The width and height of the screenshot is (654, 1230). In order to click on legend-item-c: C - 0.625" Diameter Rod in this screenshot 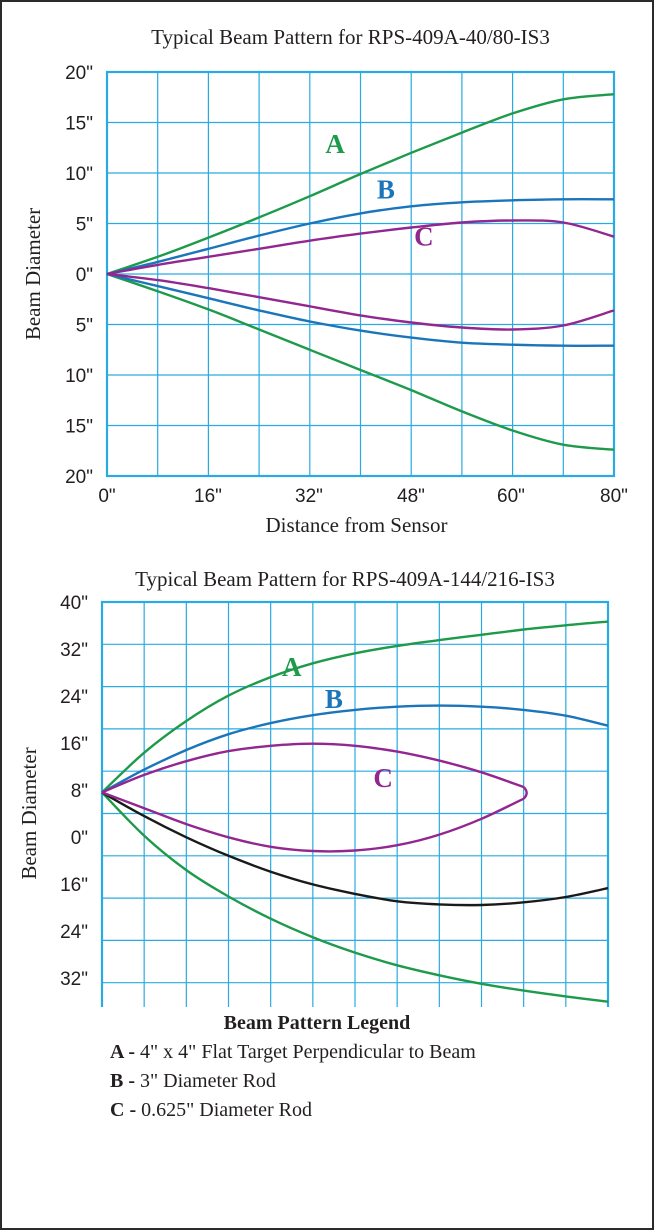, I will do `click(381, 1110)`.